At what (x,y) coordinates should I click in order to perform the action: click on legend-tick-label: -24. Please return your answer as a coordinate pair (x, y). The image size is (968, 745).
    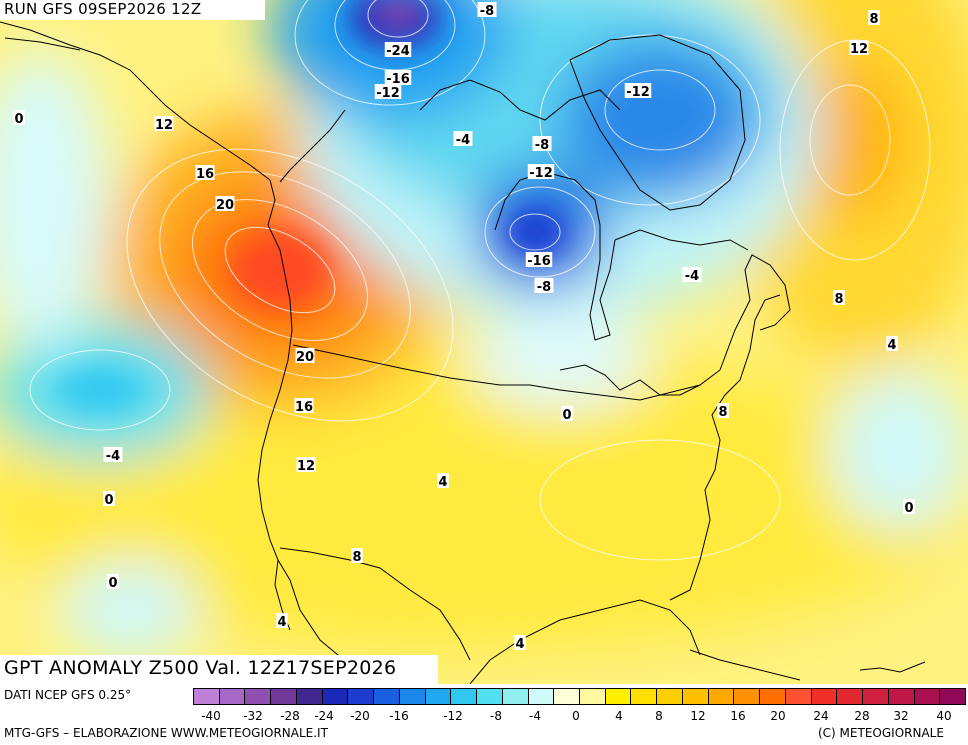
    Looking at the image, I should click on (324, 716).